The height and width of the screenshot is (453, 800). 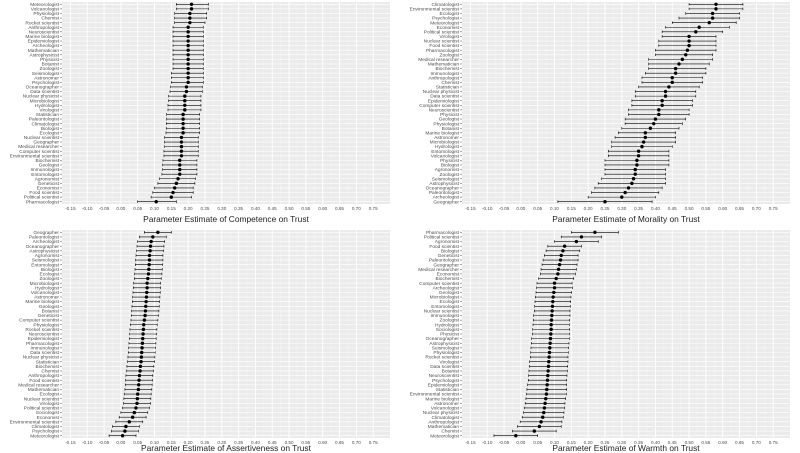 What do you see at coordinates (449, 293) in the screenshot?
I see `category-label: Geologist` at bounding box center [449, 293].